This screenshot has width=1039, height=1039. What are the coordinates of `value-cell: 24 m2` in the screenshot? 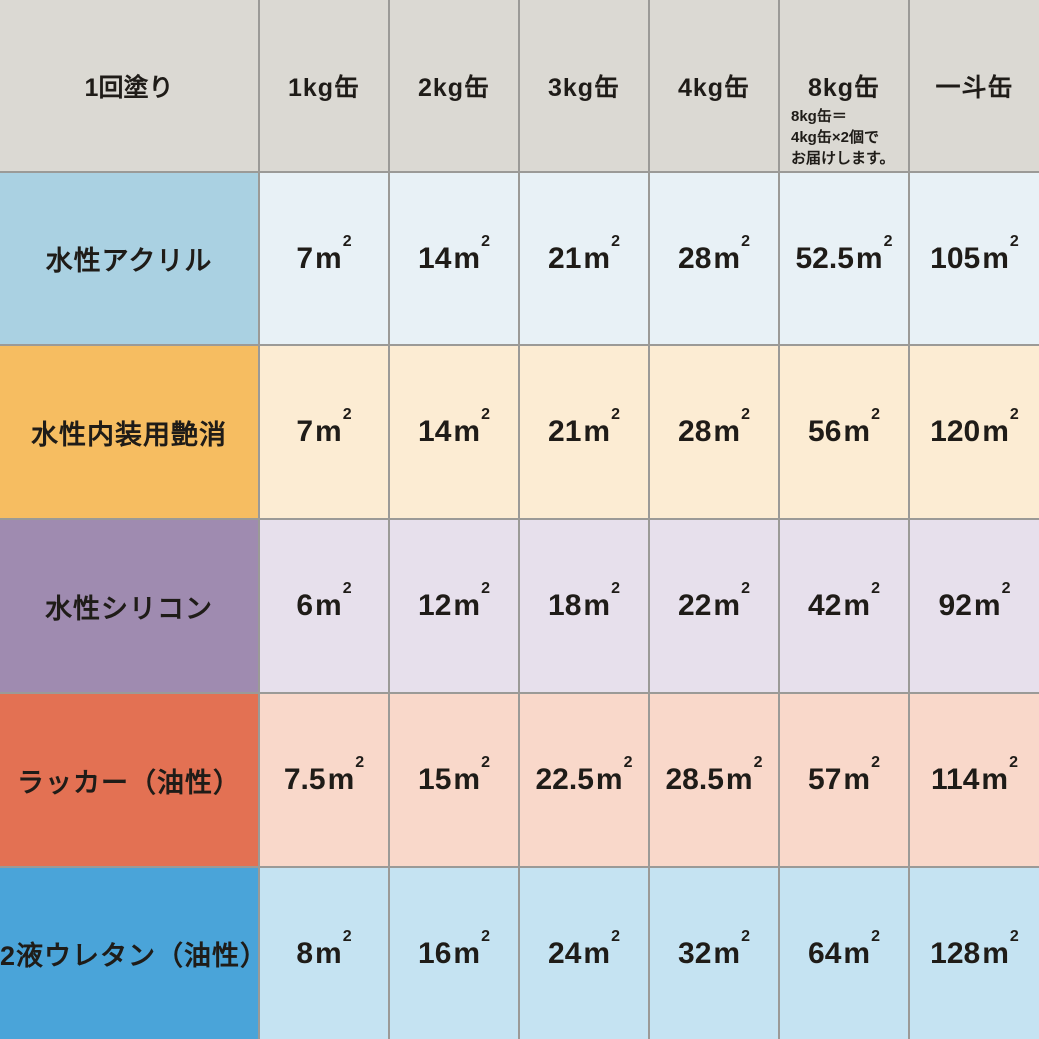 It's located at (584, 953).